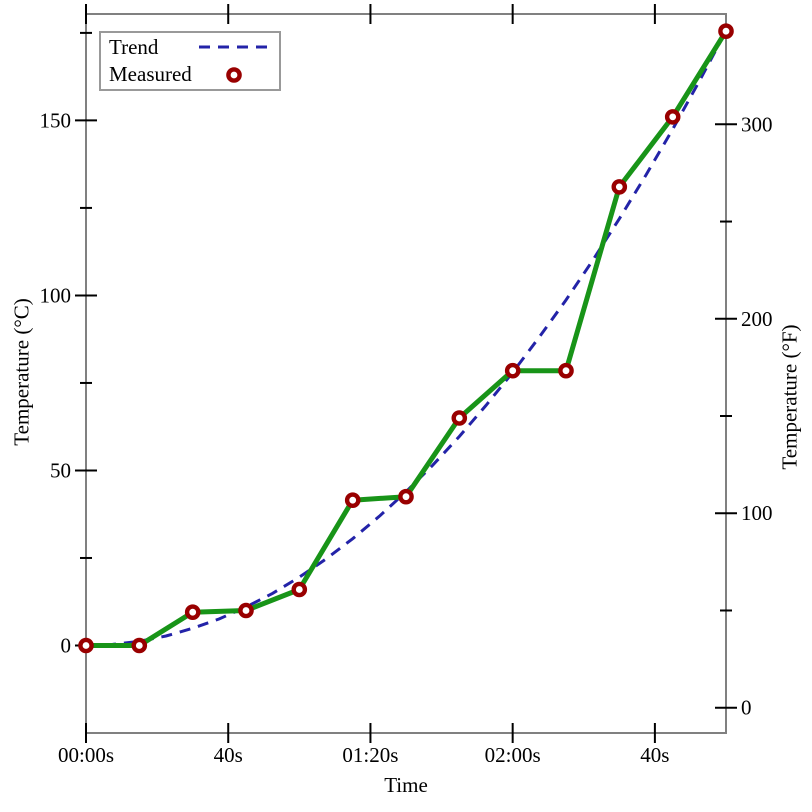 The width and height of the screenshot is (812, 812). I want to click on y-left-tick-label: 150, so click(56, 120).